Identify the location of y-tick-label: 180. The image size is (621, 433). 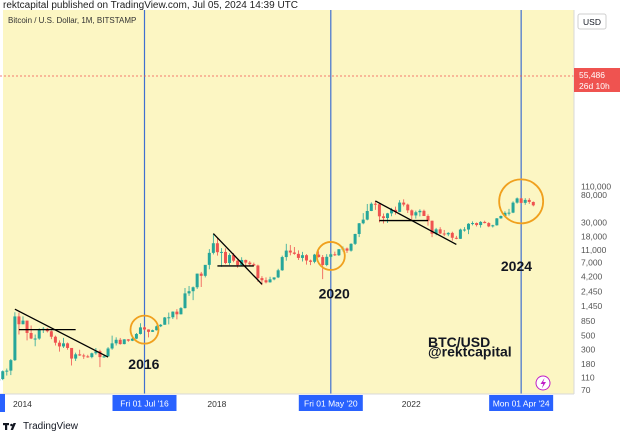
(588, 364).